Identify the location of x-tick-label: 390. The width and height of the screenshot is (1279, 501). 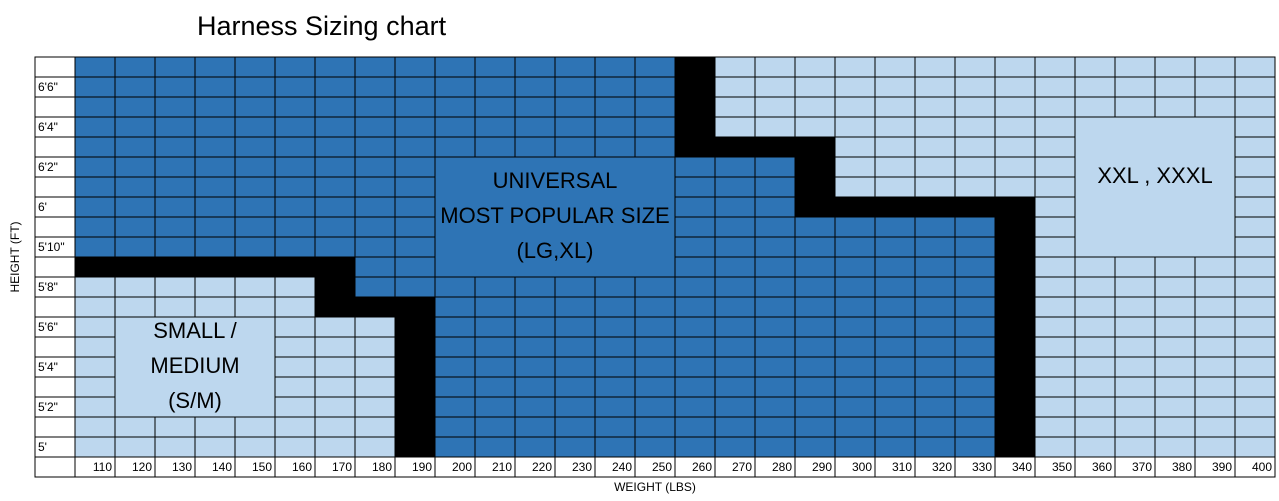
(1222, 467).